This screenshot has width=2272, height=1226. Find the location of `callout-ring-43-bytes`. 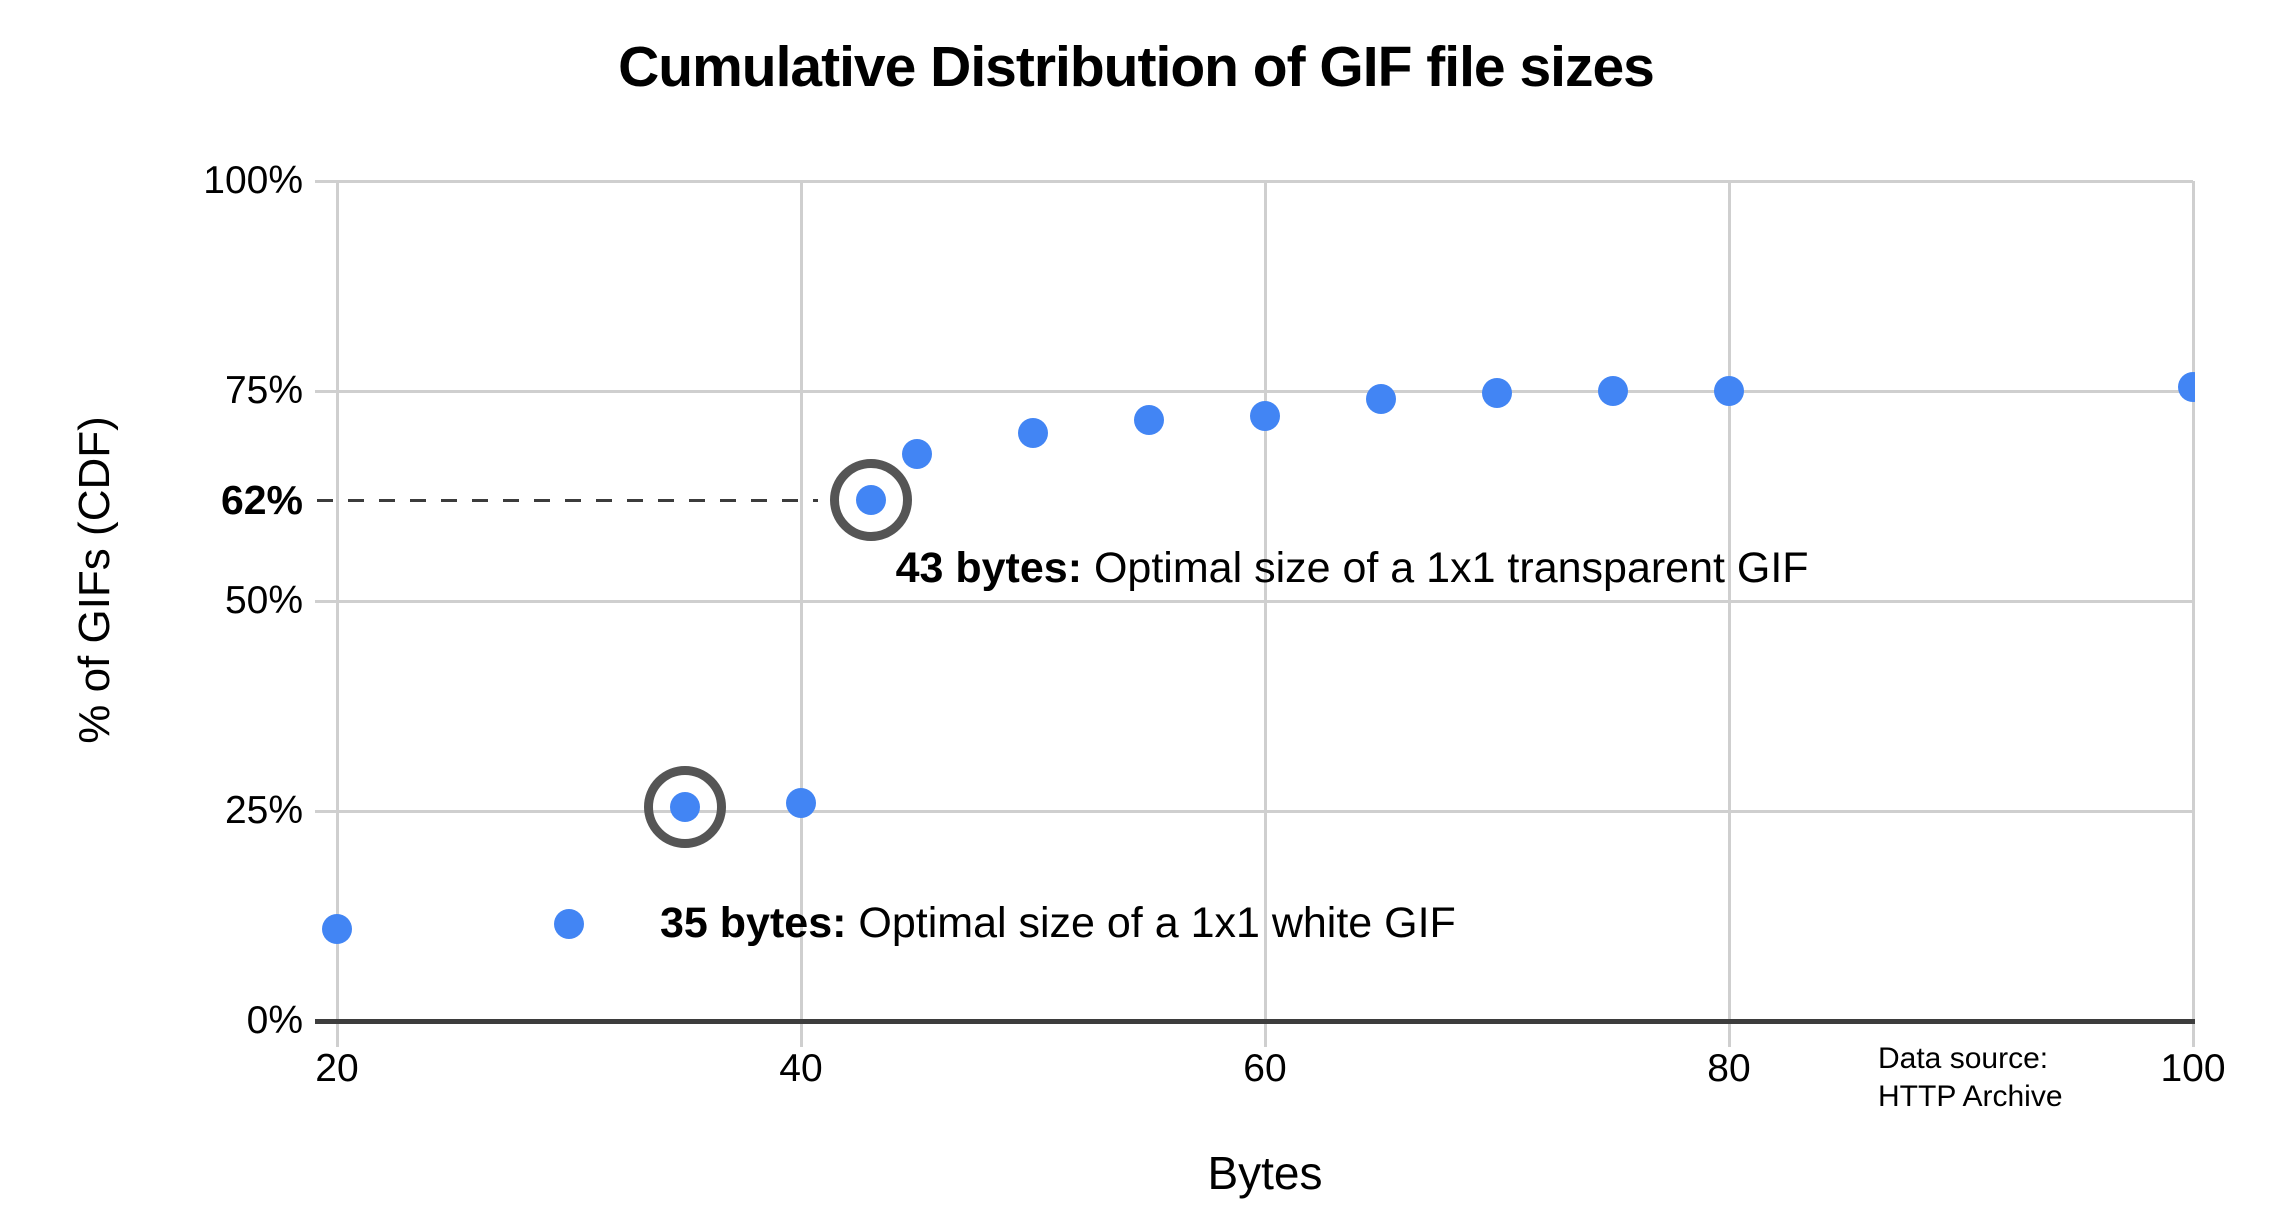

callout-ring-43-bytes is located at coordinates (870, 500).